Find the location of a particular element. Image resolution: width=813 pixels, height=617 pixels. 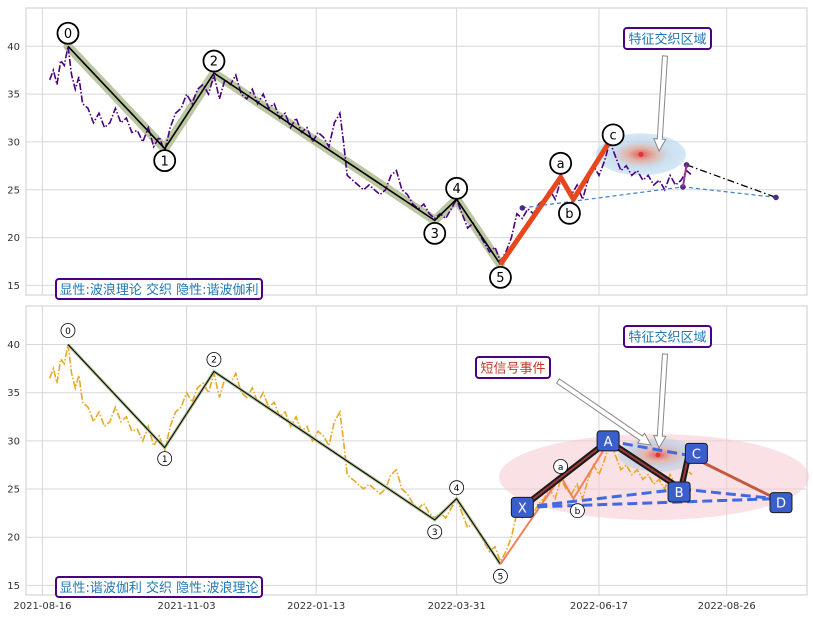

panel-caption-top-box is located at coordinates (159, 289).